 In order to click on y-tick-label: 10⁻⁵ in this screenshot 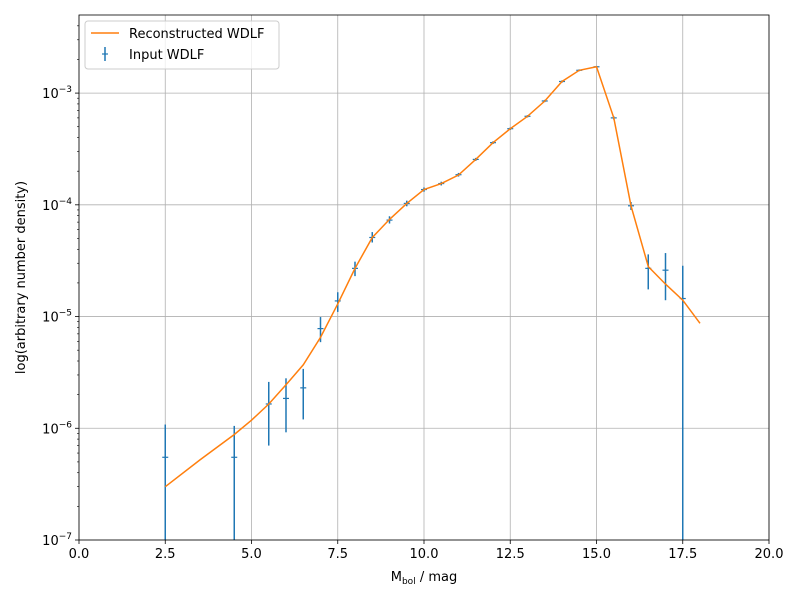, I will do `click(57, 317)`.